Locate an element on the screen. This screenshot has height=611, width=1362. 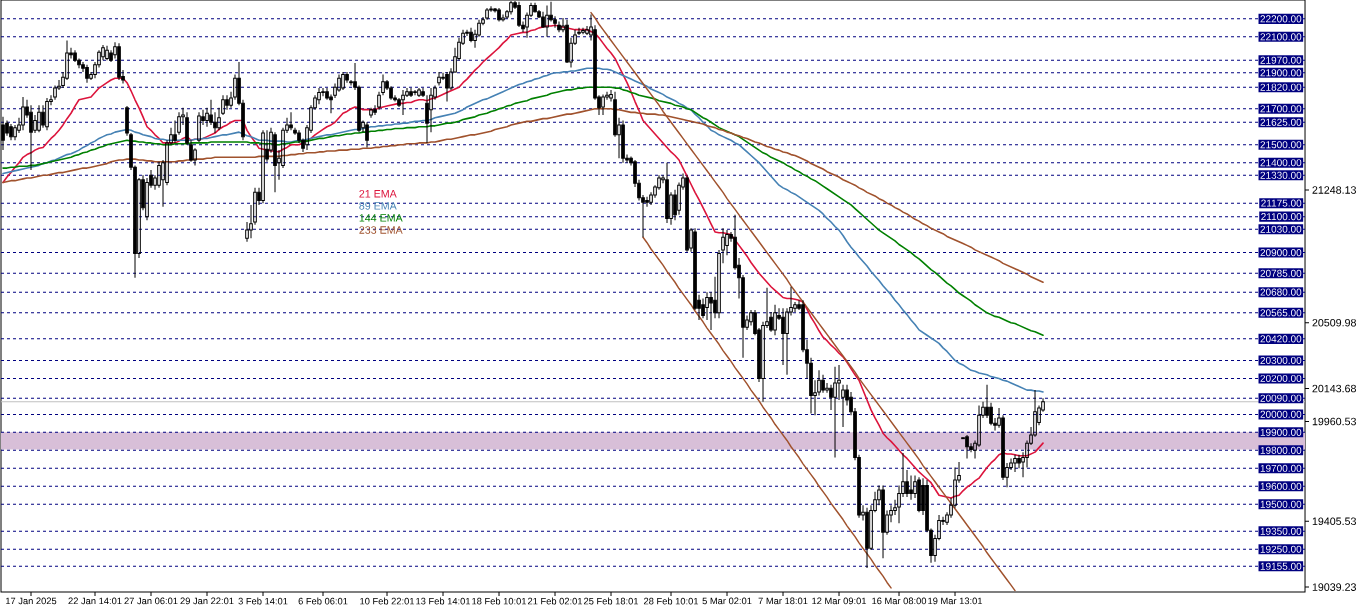
annotation: 20300.00 is located at coordinates (1281, 360).